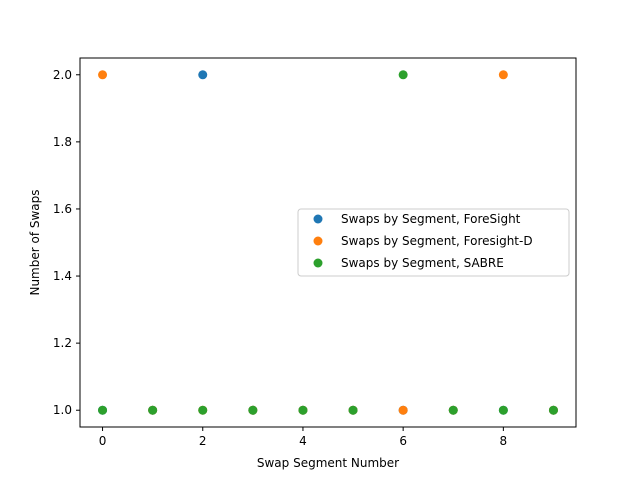 Image resolution: width=640 pixels, height=480 pixels. Describe the element at coordinates (62, 276) in the screenshot. I see `y-tick-label: 1.4` at that location.